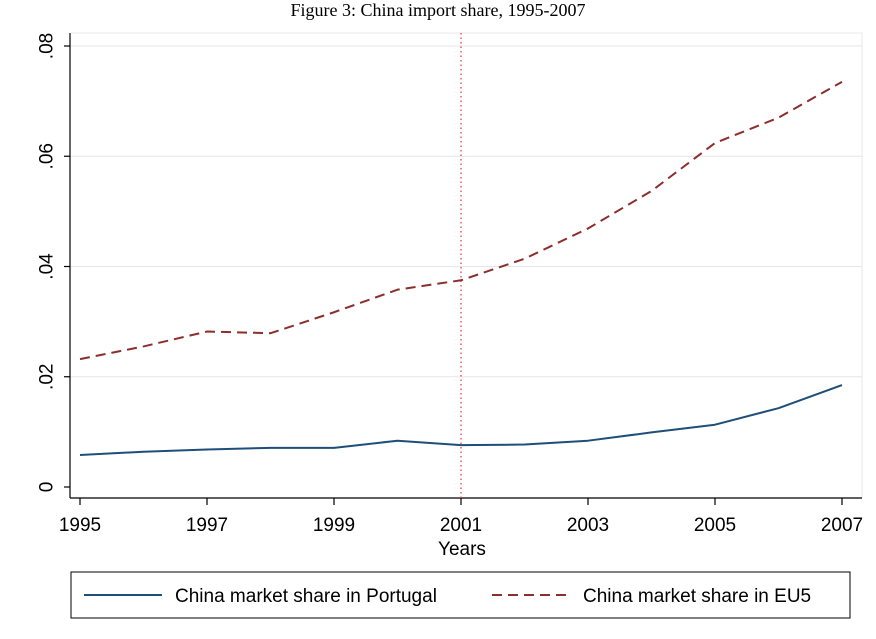 This screenshot has height=639, width=876. Describe the element at coordinates (47, 266) in the screenshot. I see `y-tick-label: .04` at that location.